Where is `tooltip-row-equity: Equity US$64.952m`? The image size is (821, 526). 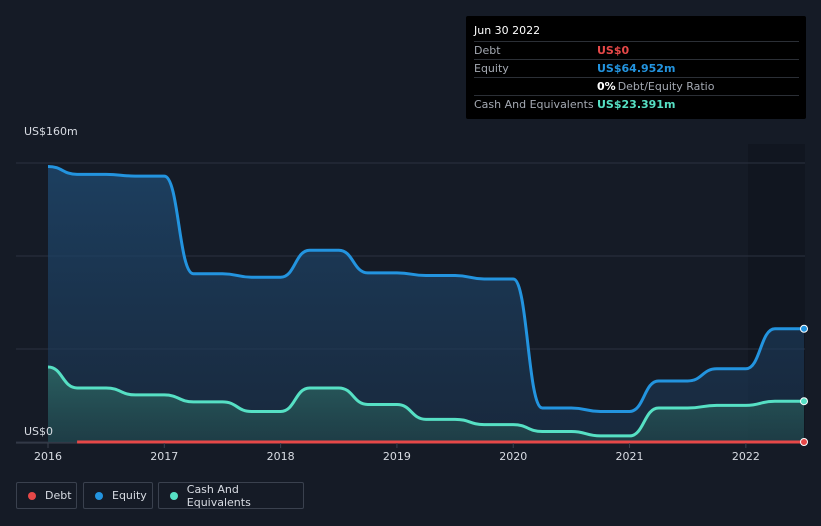 tooltip-row-equity: Equity US$64.952m is located at coordinates (636, 68).